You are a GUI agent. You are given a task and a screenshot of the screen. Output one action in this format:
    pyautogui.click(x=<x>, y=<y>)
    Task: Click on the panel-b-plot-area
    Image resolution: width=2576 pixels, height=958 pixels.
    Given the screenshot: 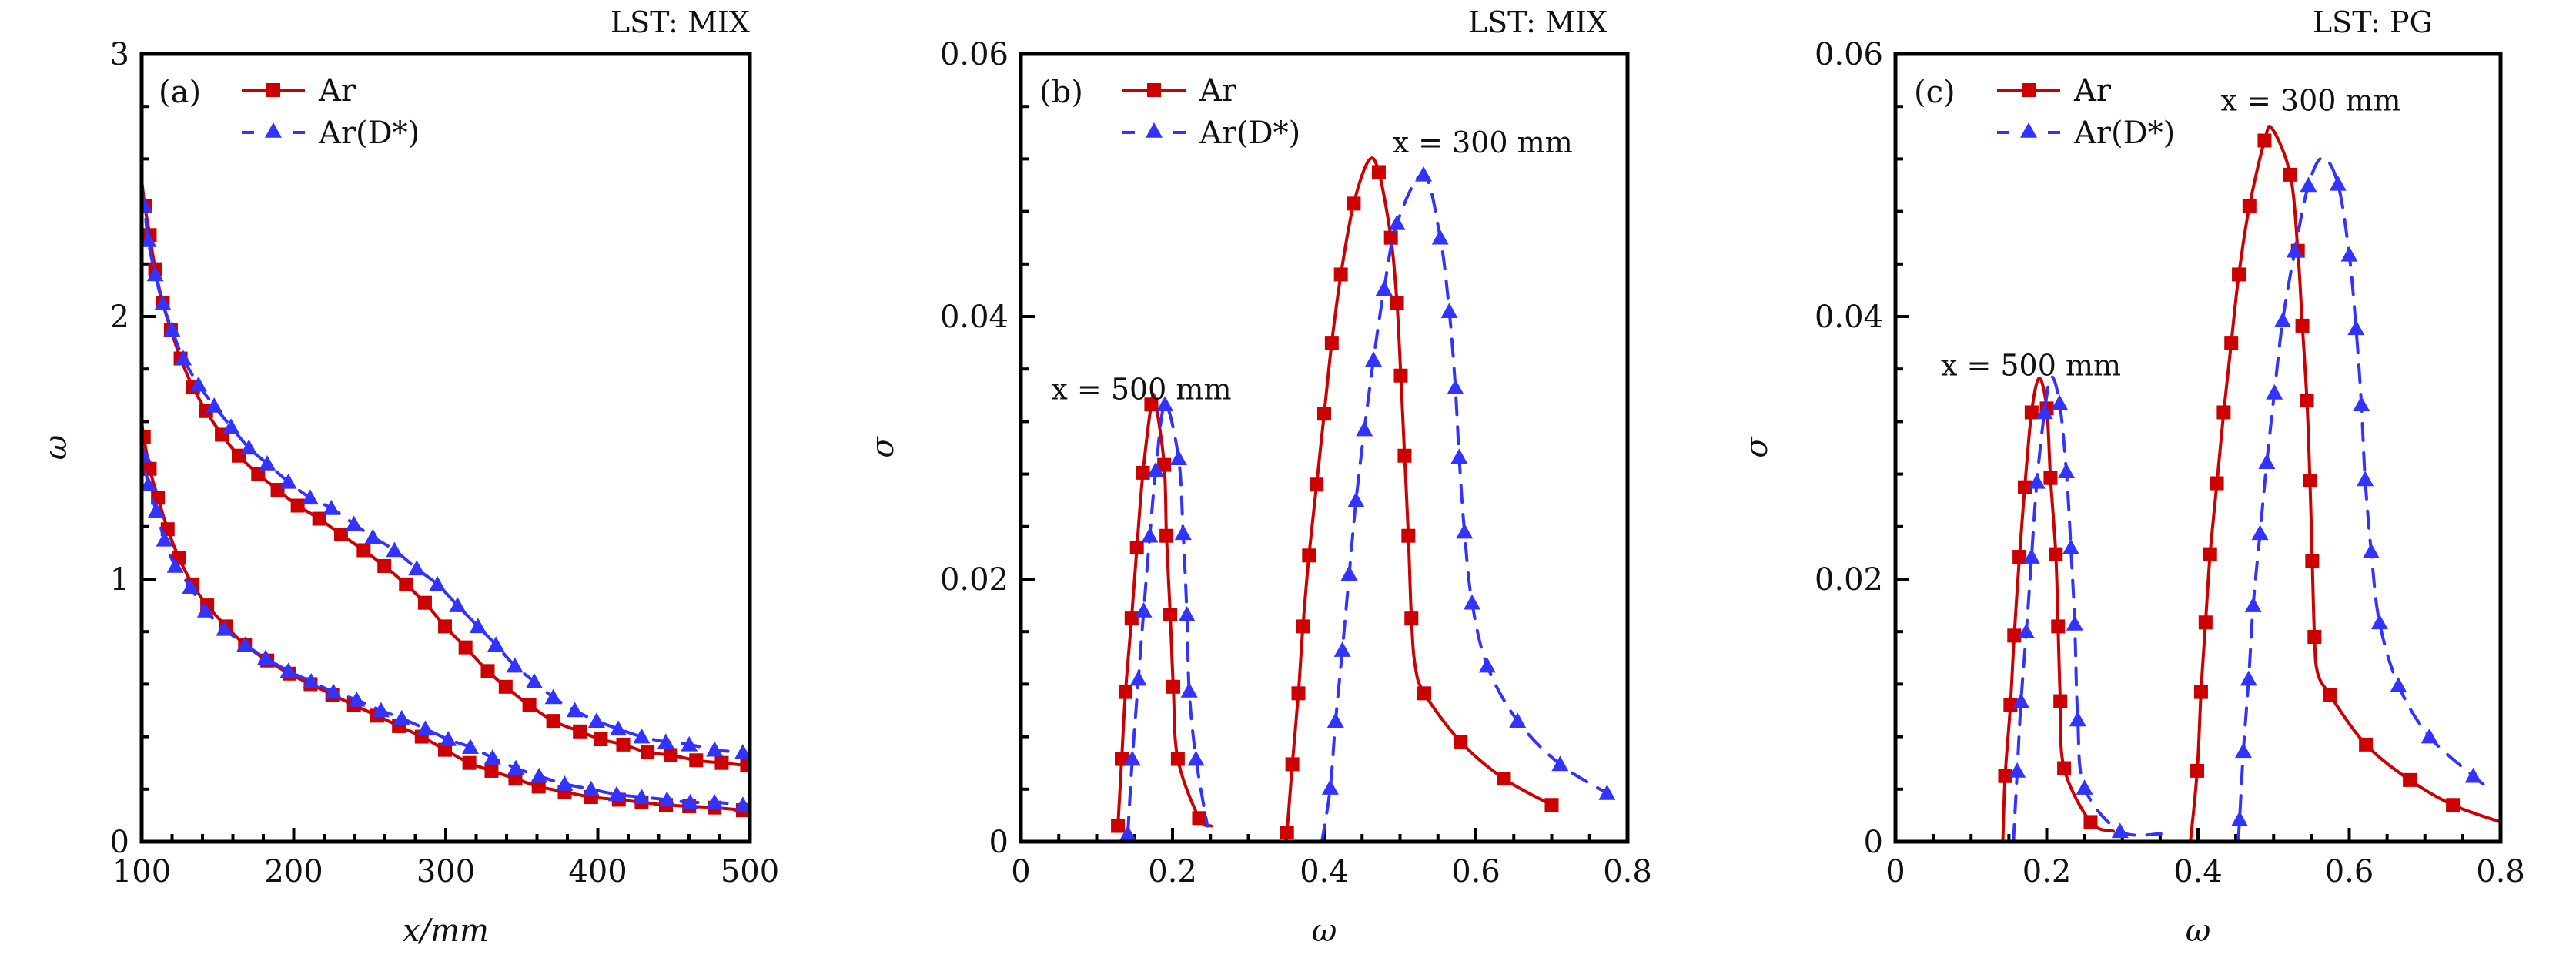 What is the action you would take?
    pyautogui.click(x=1363, y=499)
    